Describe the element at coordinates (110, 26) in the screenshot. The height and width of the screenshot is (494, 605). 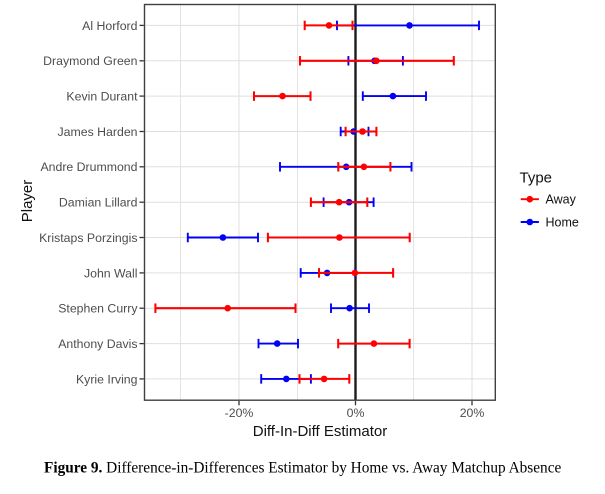
I see `svg-text: Al Horford` at that location.